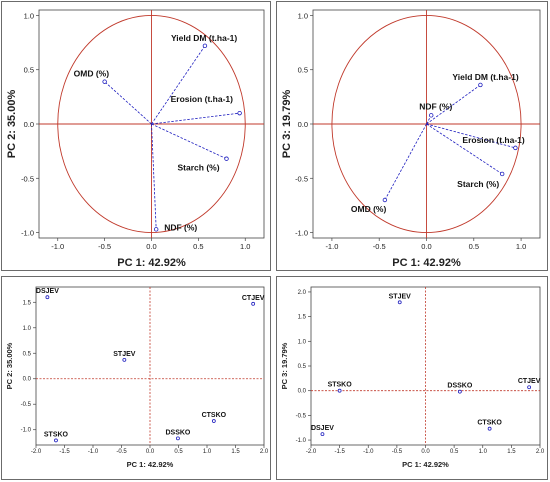 The width and height of the screenshot is (550, 482). I want to click on label-dsjev: DSJEV, so click(322, 428).